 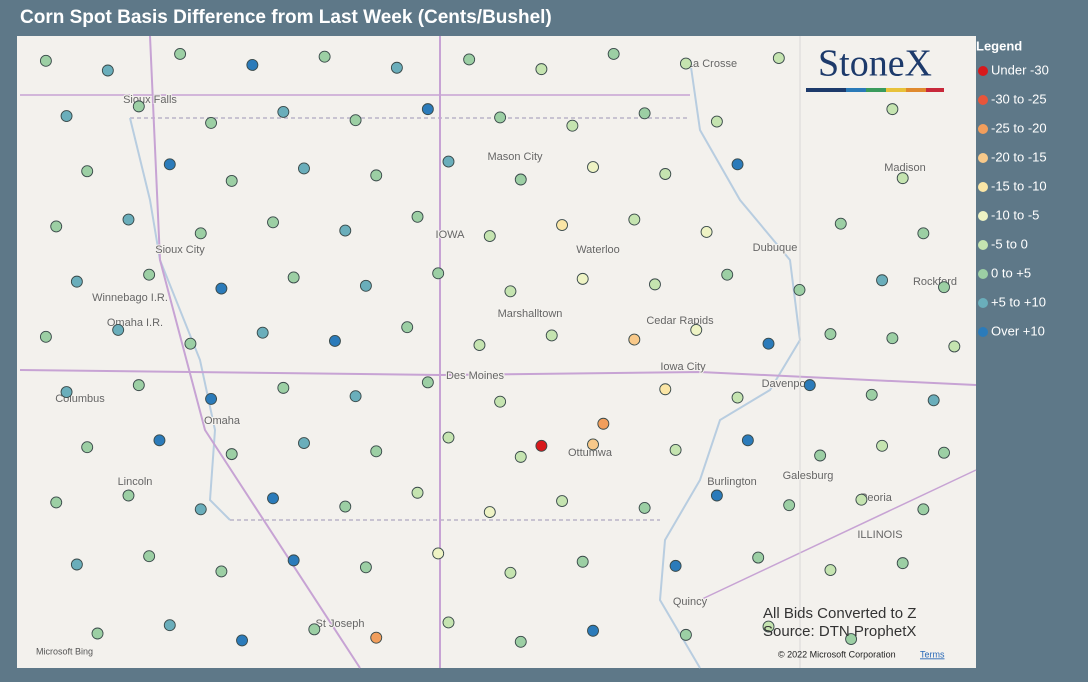 What do you see at coordinates (875, 90) in the screenshot?
I see `logo-stripe` at bounding box center [875, 90].